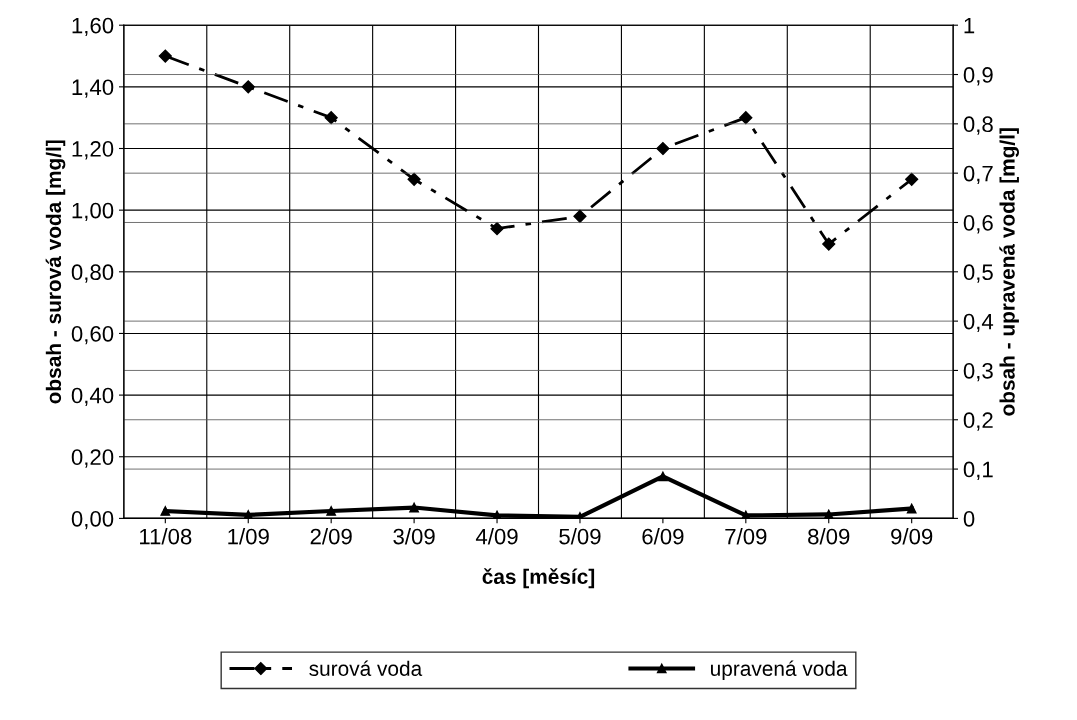 Image resolution: width=1077 pixels, height=720 pixels. I want to click on x-tick-label: 11/08, so click(166, 536).